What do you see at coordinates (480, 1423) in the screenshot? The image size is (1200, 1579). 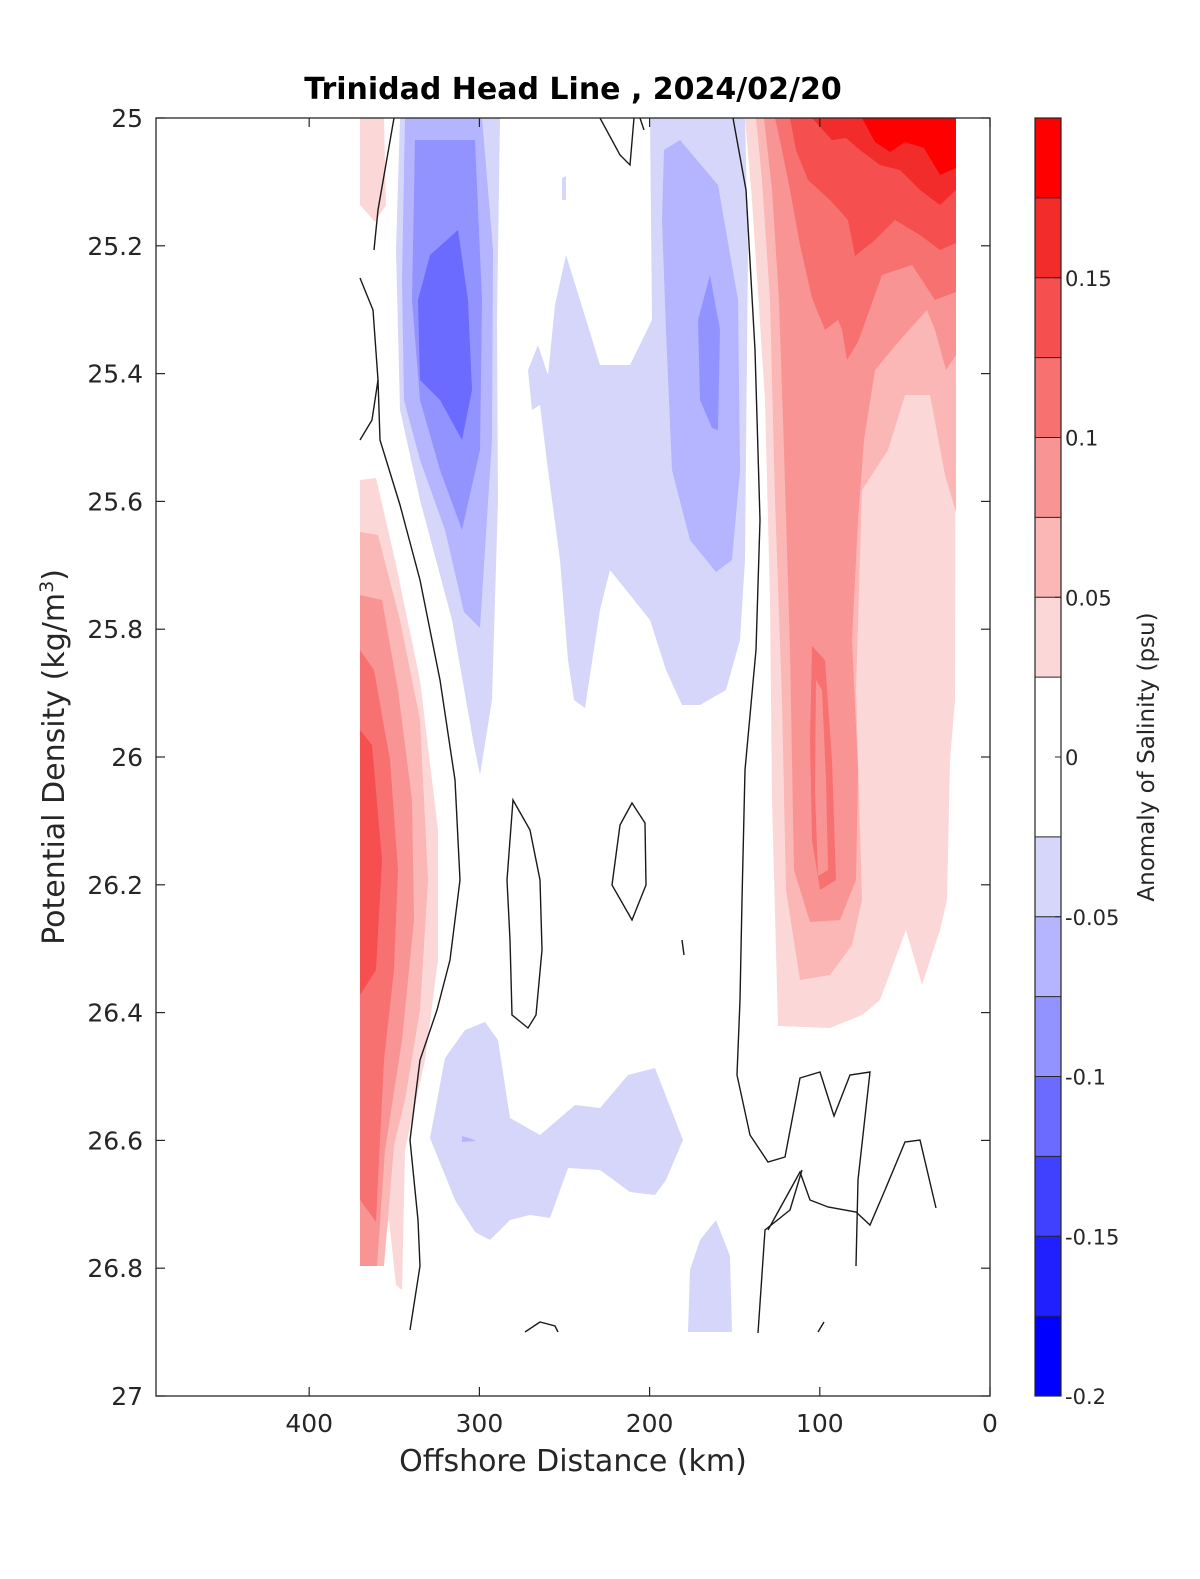 I see `x-tick-label: 300` at bounding box center [480, 1423].